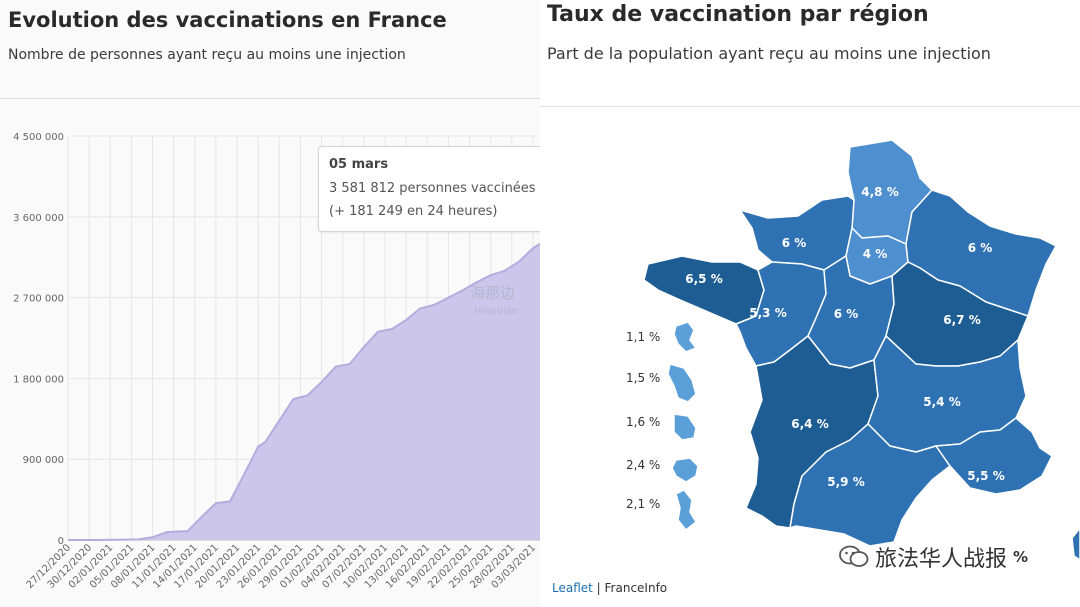 The width and height of the screenshot is (1080, 607). Describe the element at coordinates (845, 482) in the screenshot. I see `region-value-label: 5,9 %` at that location.